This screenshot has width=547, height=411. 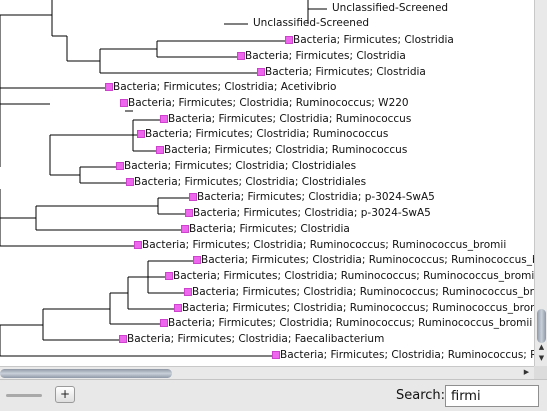 What do you see at coordinates (541, 347) in the screenshot?
I see `arrow-up-icon: ▲` at bounding box center [541, 347].